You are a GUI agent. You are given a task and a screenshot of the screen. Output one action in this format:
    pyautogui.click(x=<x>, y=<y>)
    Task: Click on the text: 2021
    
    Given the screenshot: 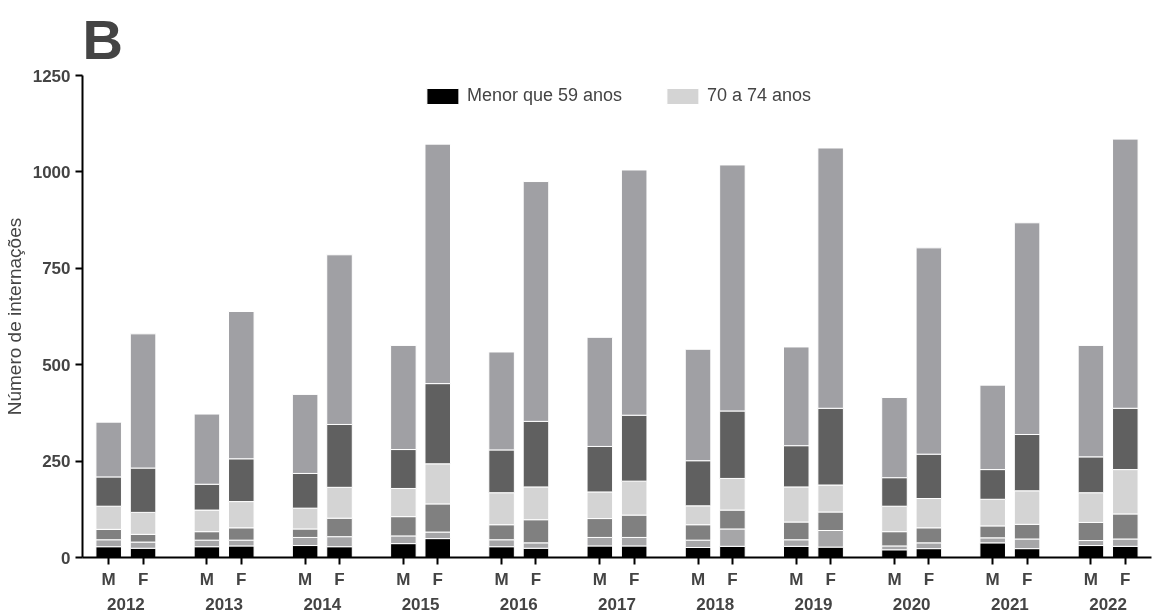 What is the action you would take?
    pyautogui.click(x=1009, y=603)
    